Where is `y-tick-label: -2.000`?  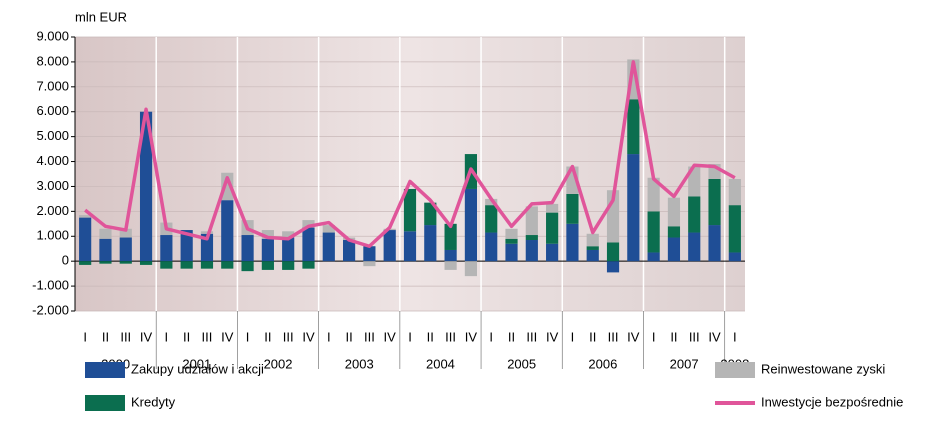
y-tick-label: -2.000 is located at coordinates (50, 309).